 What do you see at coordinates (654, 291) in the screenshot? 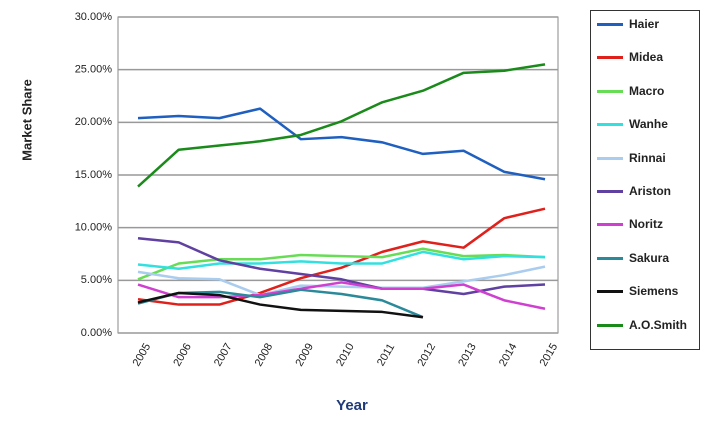
I see `legend-label: Siemens` at bounding box center [654, 291].